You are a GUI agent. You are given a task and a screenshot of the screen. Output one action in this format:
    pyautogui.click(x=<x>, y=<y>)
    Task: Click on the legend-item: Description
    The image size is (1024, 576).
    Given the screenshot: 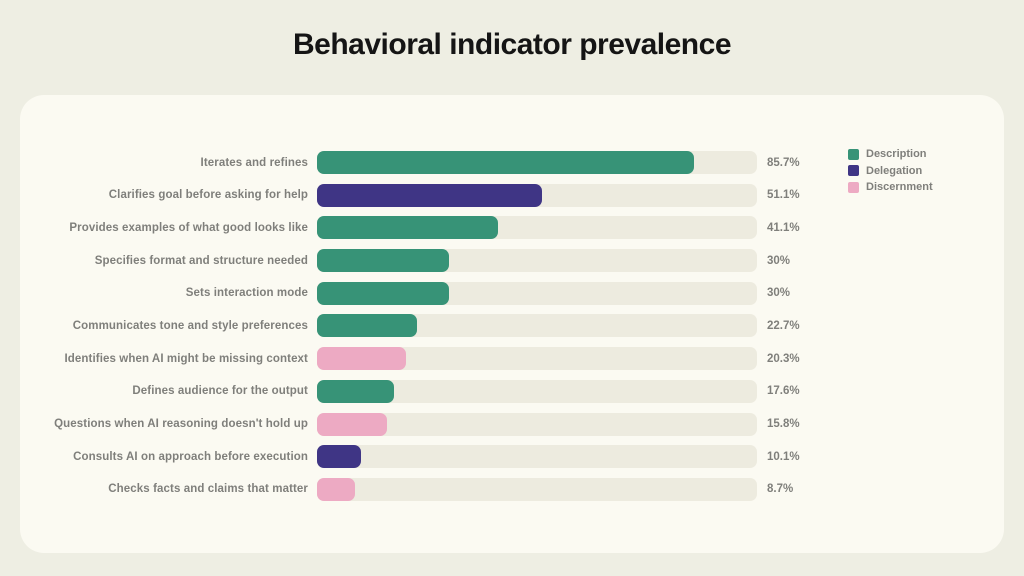 What is the action you would take?
    pyautogui.click(x=890, y=154)
    